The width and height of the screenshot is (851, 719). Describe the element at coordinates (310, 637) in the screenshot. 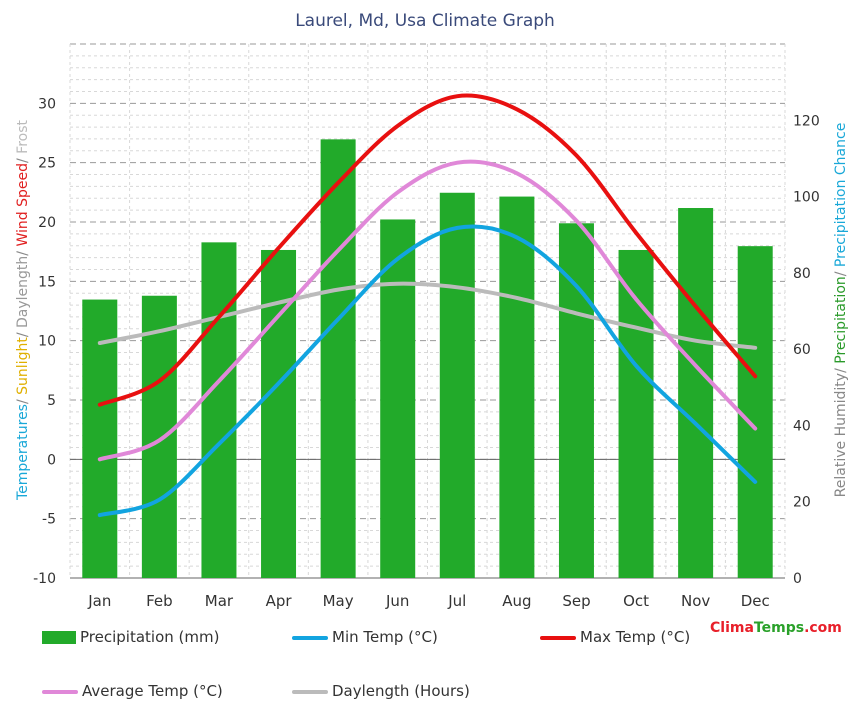

I see `legend-min-temp-swatch` at that location.